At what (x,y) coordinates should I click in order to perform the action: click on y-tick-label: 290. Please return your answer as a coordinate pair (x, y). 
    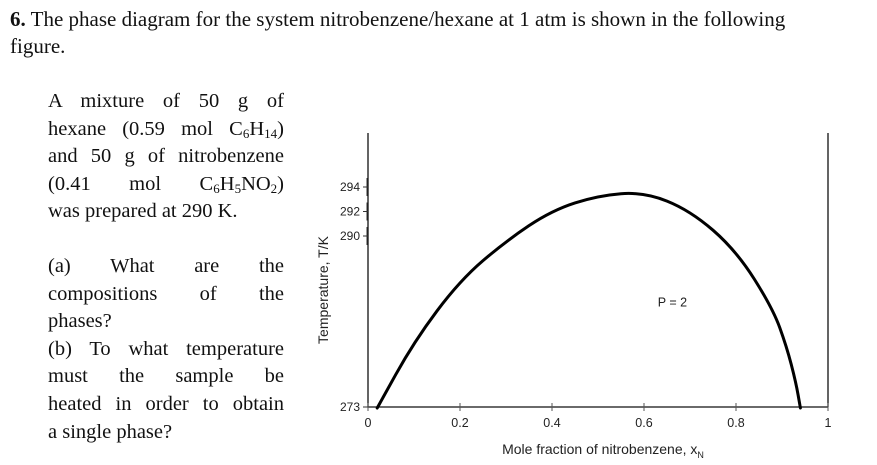
    Looking at the image, I should click on (350, 236).